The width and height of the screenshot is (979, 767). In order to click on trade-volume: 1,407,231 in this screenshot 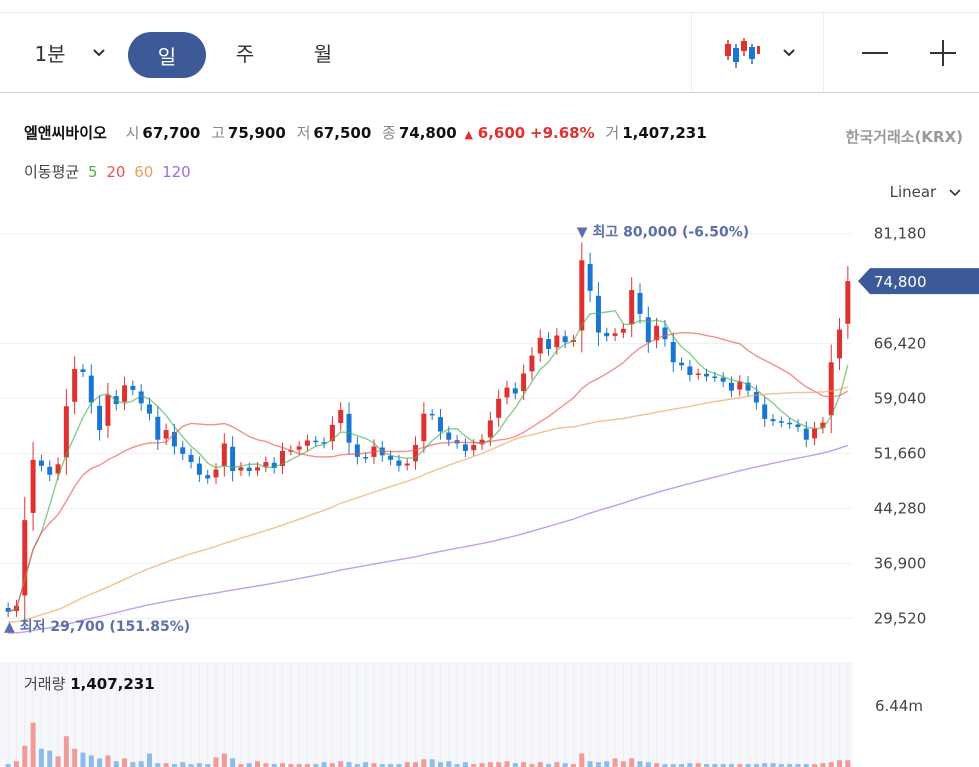, I will do `click(664, 133)`.